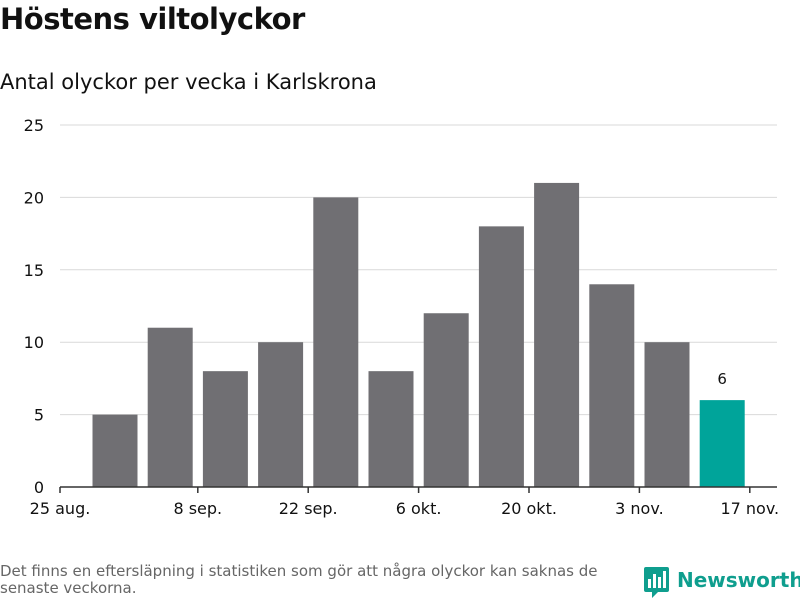 This screenshot has height=600, width=800. I want to click on x-tick-label: 25 aug., so click(60, 508).